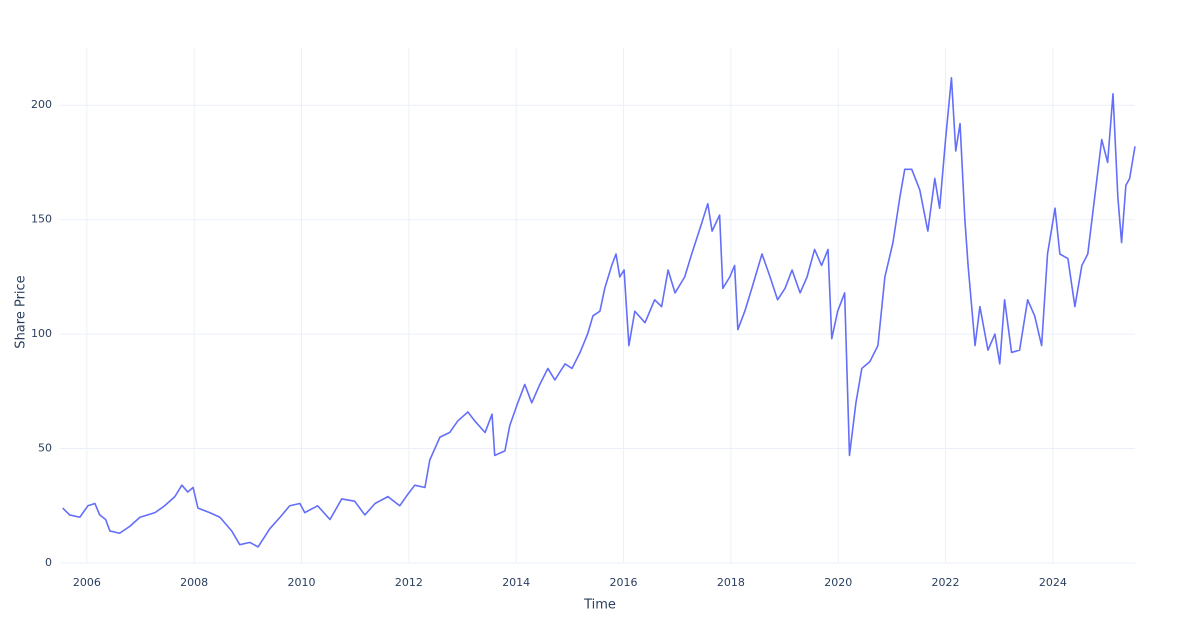 Image resolution: width=1200 pixels, height=640 pixels. Describe the element at coordinates (87, 582) in the screenshot. I see `x-tick-label: 2006` at that location.